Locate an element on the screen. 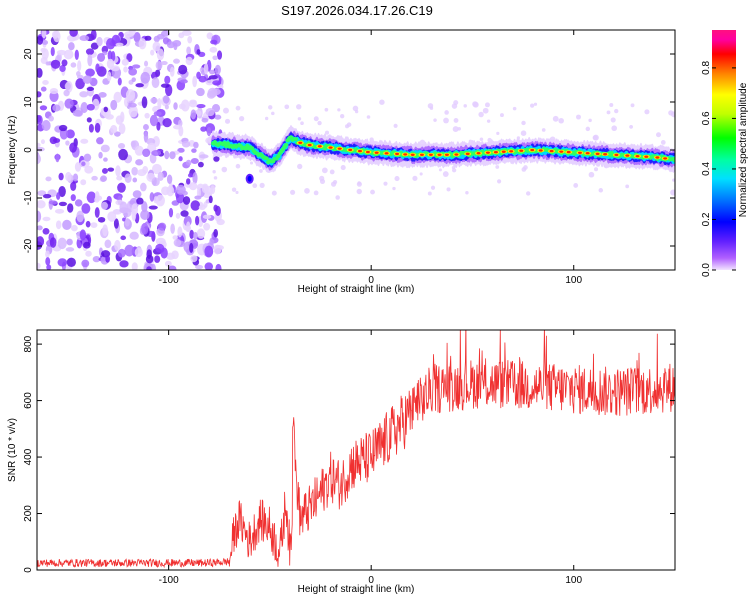 The height and width of the screenshot is (600, 750). snr-ytick-label: 200 is located at coordinates (28, 513).